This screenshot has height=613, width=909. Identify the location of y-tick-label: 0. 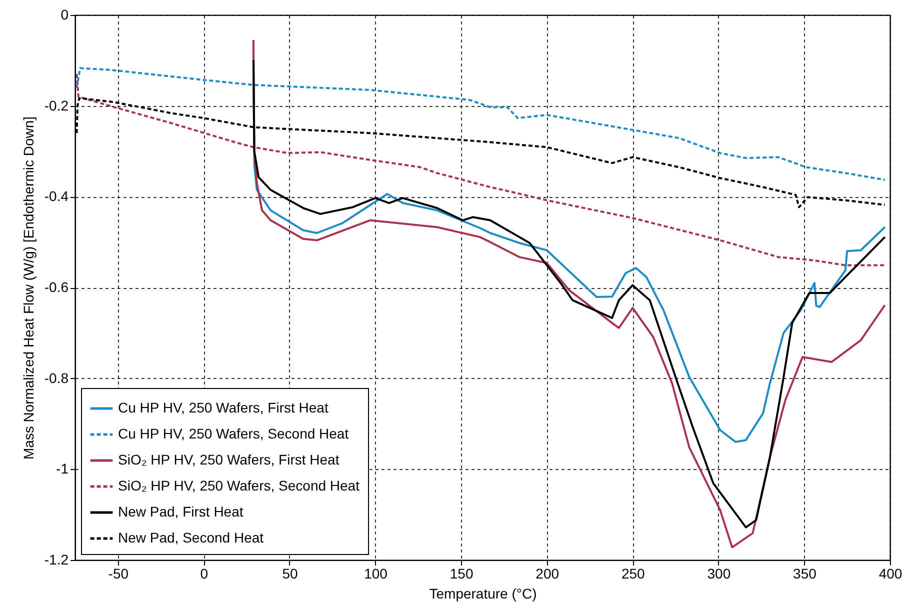
(64, 14).